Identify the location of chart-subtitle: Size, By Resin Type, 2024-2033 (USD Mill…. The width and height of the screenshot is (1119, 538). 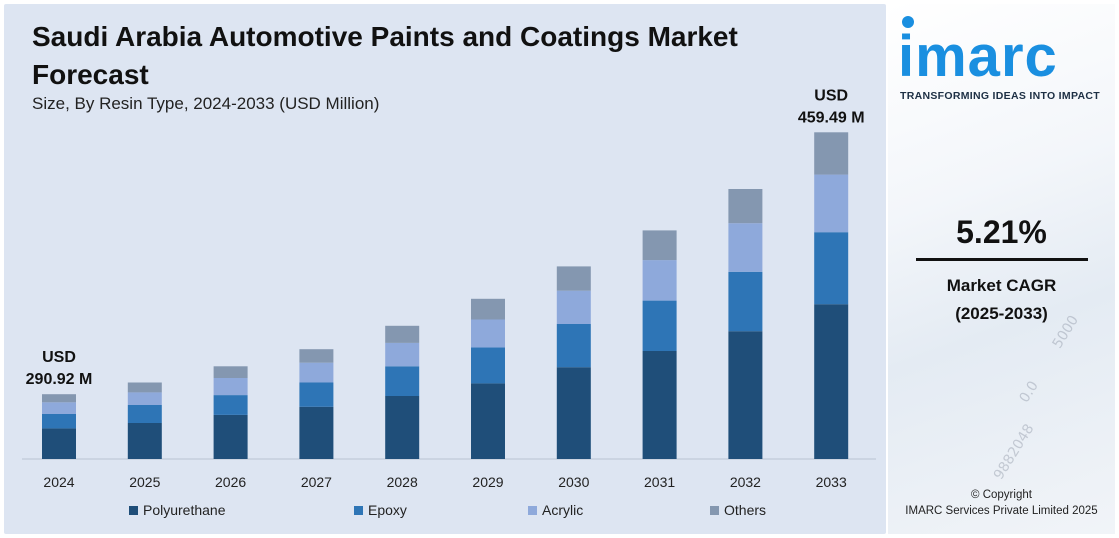
(206, 103).